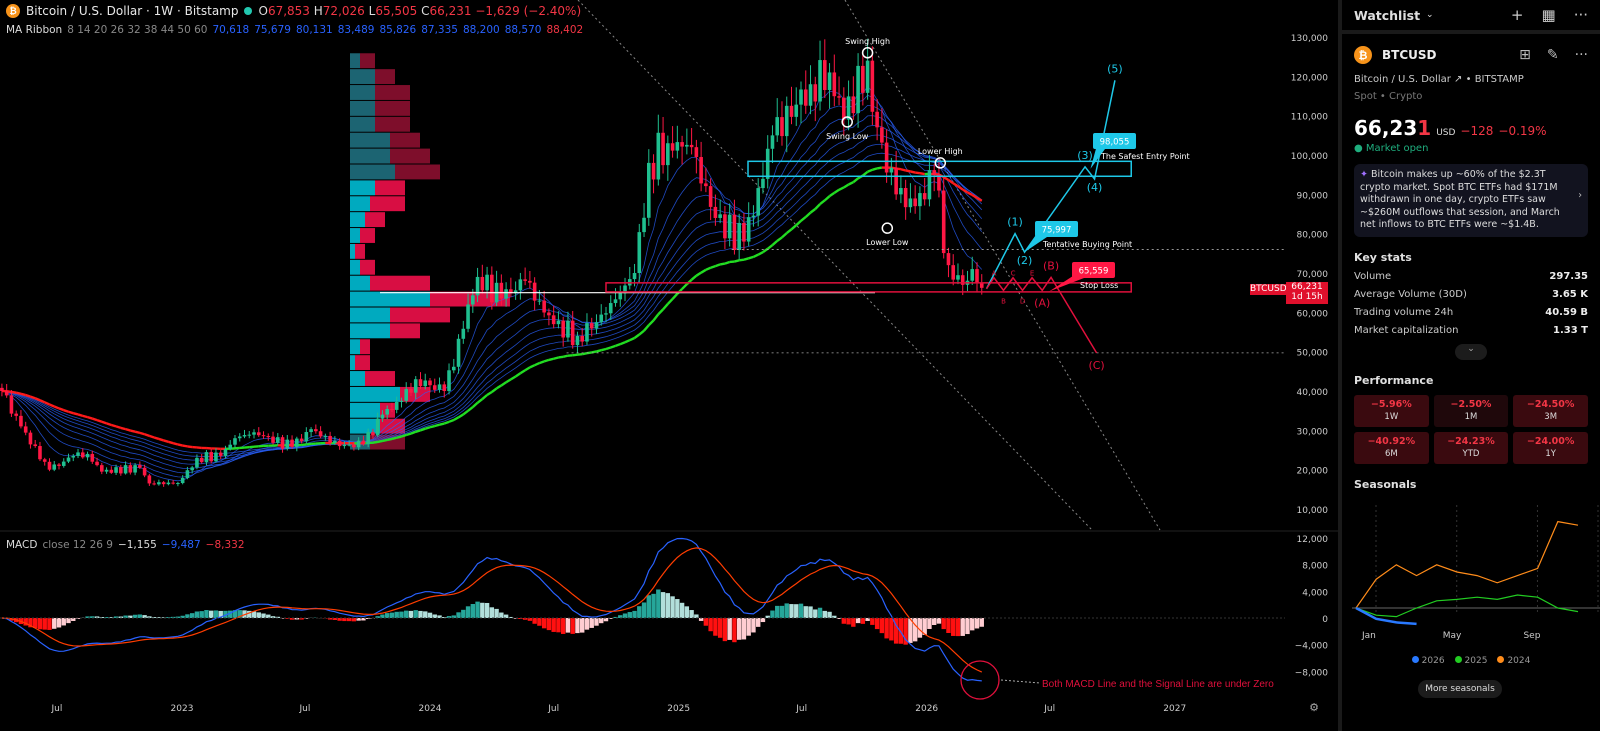  What do you see at coordinates (1513, 661) in the screenshot?
I see `legend-item: 2024` at bounding box center [1513, 661].